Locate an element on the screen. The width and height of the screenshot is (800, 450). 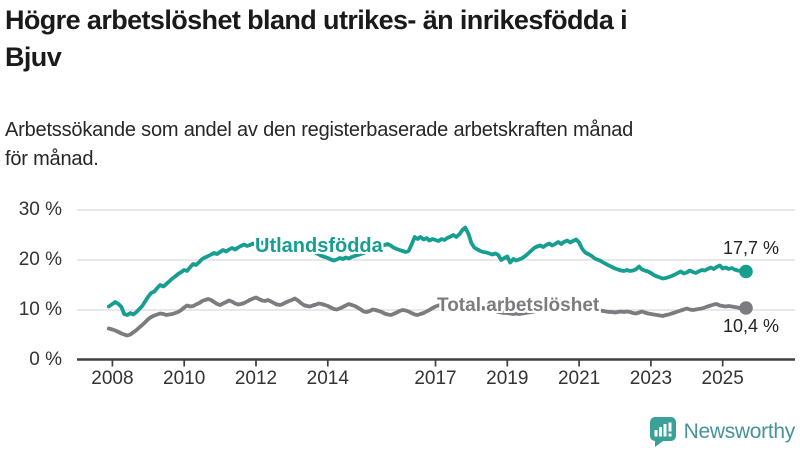
x-axis-tick-label: 2010 is located at coordinates (184, 378).